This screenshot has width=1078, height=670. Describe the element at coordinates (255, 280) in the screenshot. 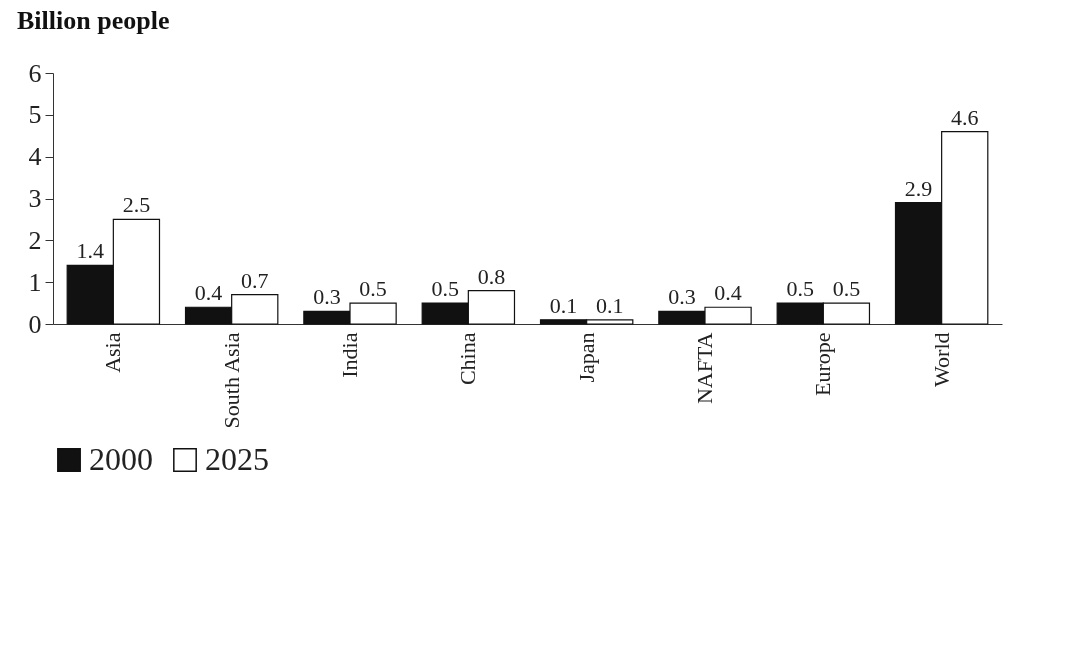

I see `data-label: 0.7` at that location.